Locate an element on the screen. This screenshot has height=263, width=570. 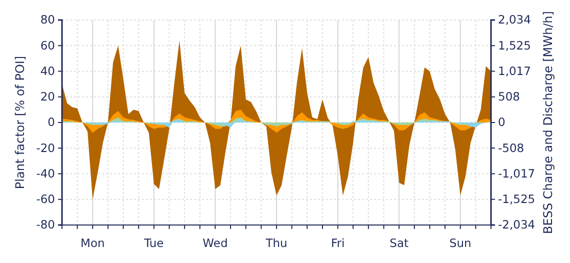
y2-tick-label: 1,017 is located at coordinates (514, 71).